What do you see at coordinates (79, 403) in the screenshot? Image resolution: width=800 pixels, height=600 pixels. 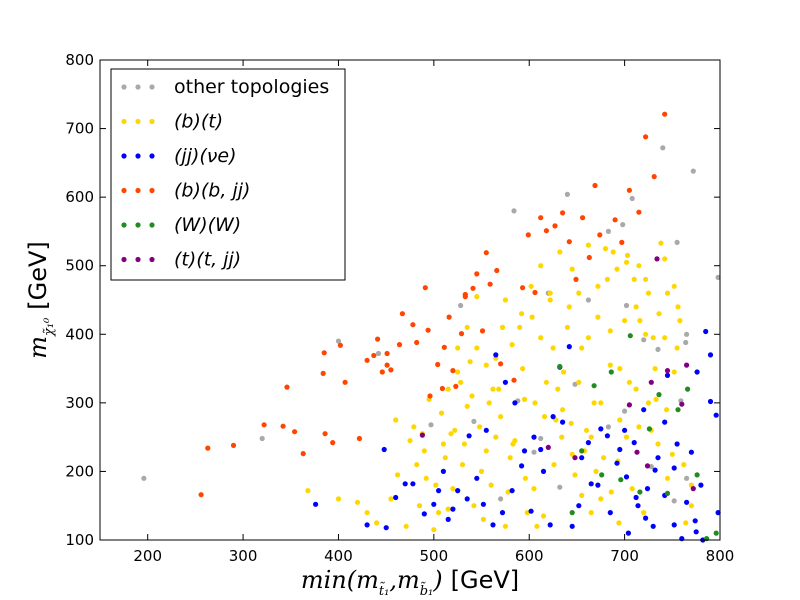 I see `y-tick-label: 300` at bounding box center [79, 403].